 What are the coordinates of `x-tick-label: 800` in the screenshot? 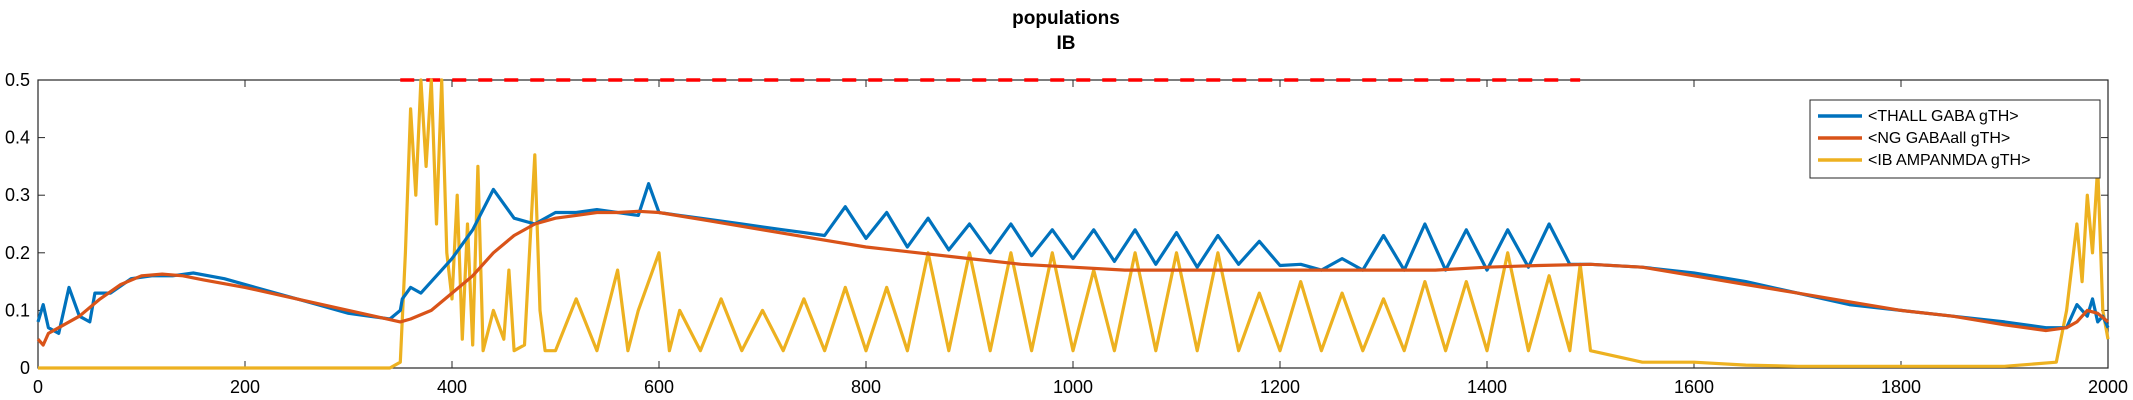 It's located at (866, 387).